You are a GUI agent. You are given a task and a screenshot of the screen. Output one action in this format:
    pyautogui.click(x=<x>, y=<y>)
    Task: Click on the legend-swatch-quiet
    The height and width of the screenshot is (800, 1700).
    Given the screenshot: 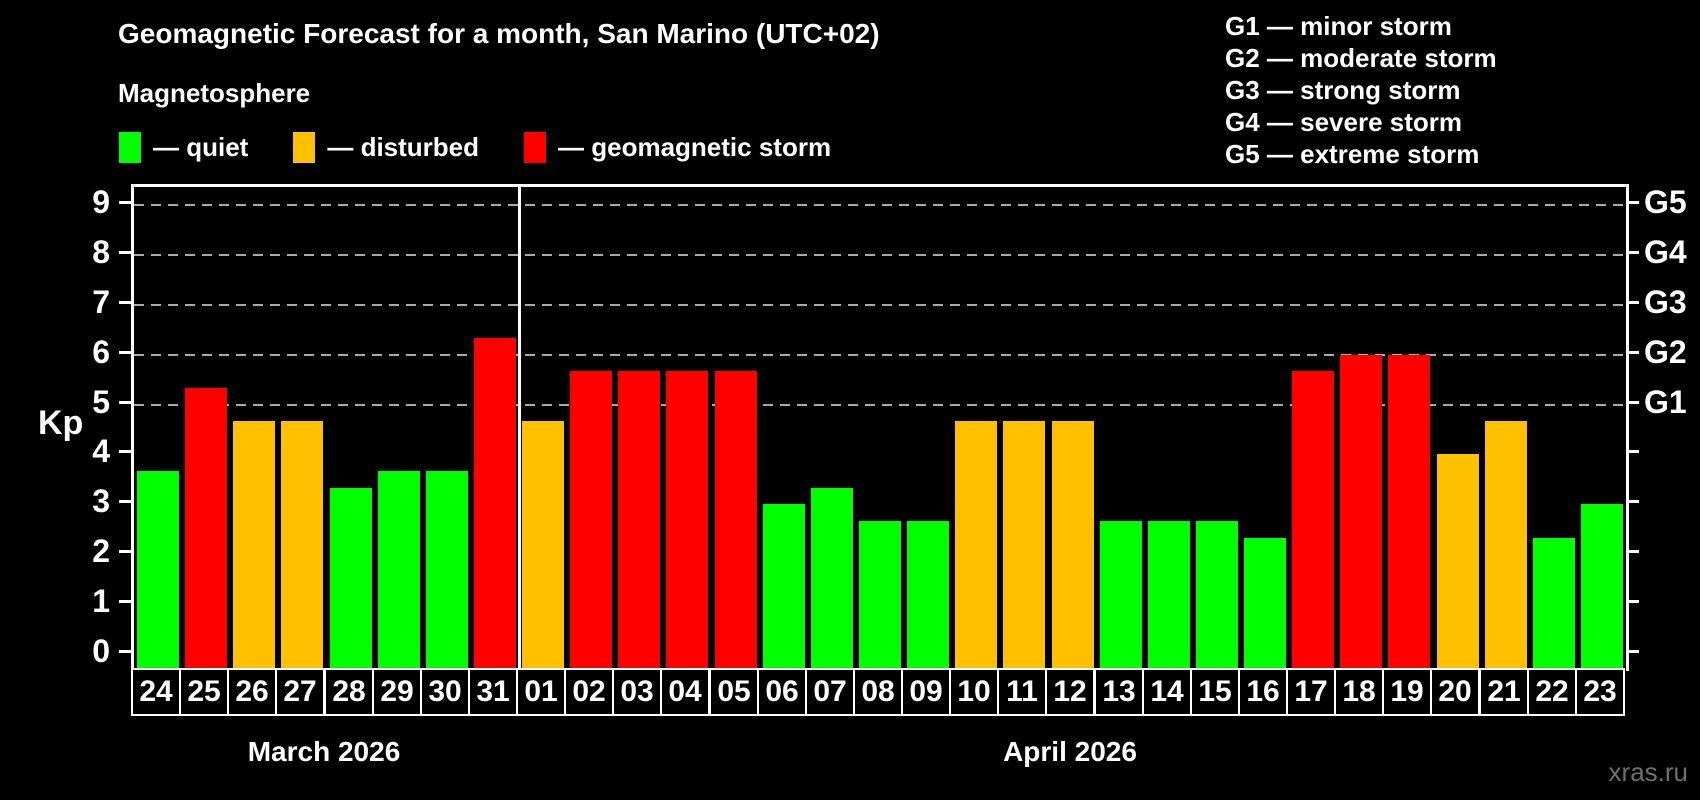 What is the action you would take?
    pyautogui.click(x=130, y=147)
    